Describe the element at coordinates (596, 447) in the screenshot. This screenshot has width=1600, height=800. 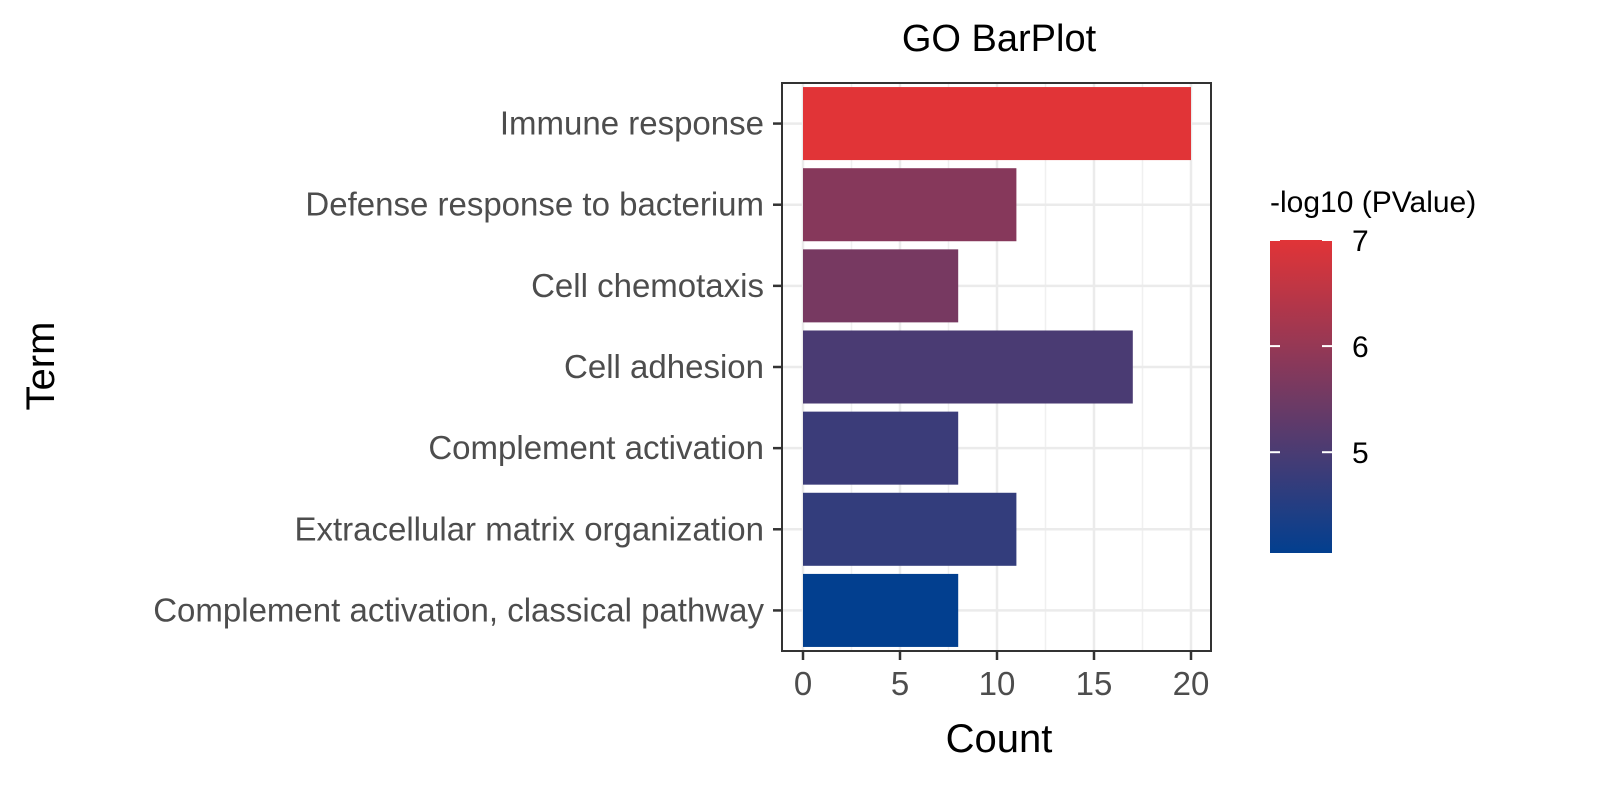
I see `y-tick-label: Complement activation` at that location.